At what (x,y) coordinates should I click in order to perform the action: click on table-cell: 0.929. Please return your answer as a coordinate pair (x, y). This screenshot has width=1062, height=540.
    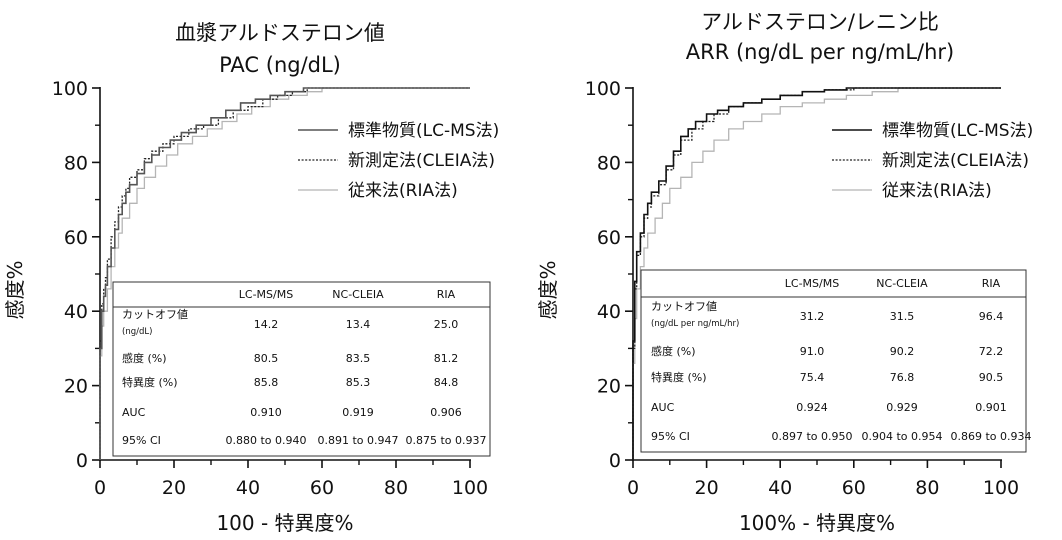
    Looking at the image, I should click on (902, 407).